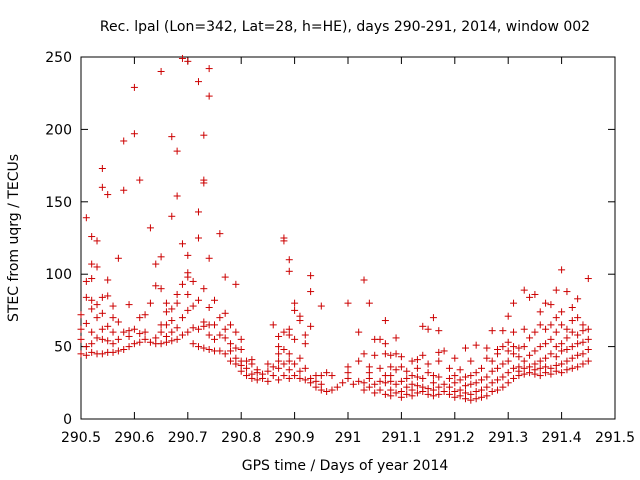  What do you see at coordinates (134, 438) in the screenshot?
I see `x-tick-label: 290.6` at bounding box center [134, 438].